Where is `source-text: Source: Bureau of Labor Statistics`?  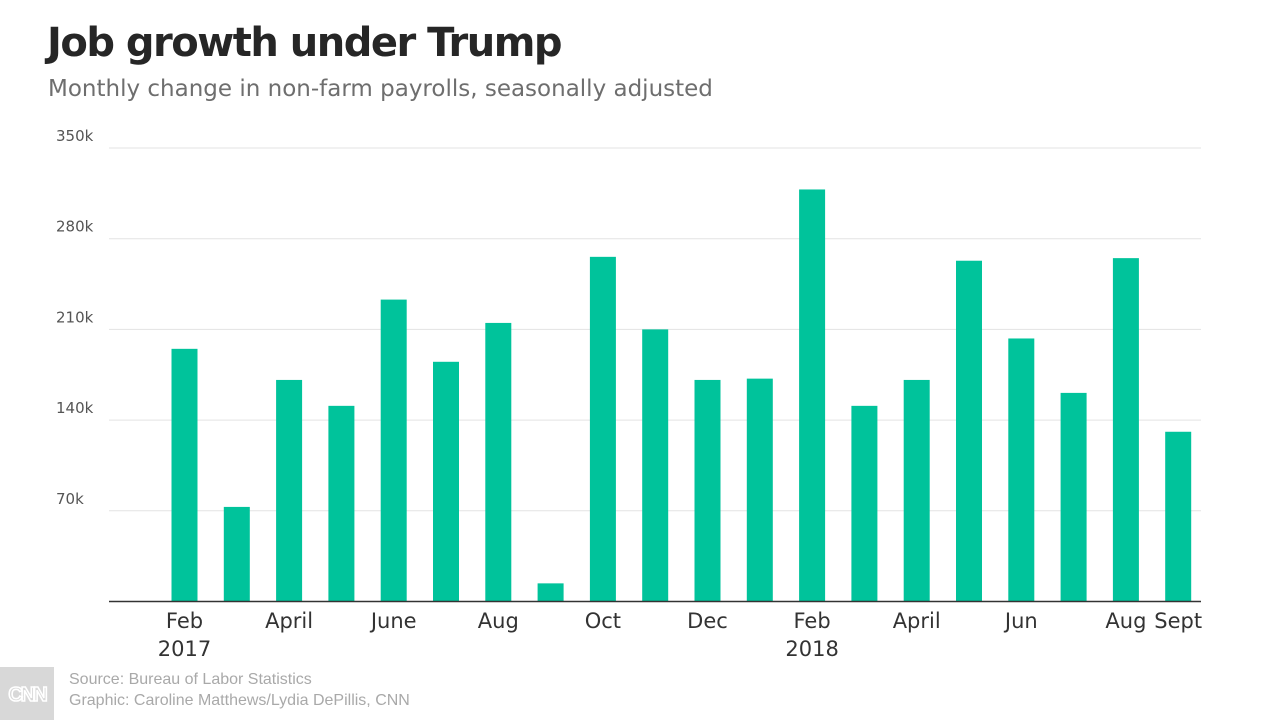 source-text: Source: Bureau of Labor Statistics is located at coordinates (190, 679).